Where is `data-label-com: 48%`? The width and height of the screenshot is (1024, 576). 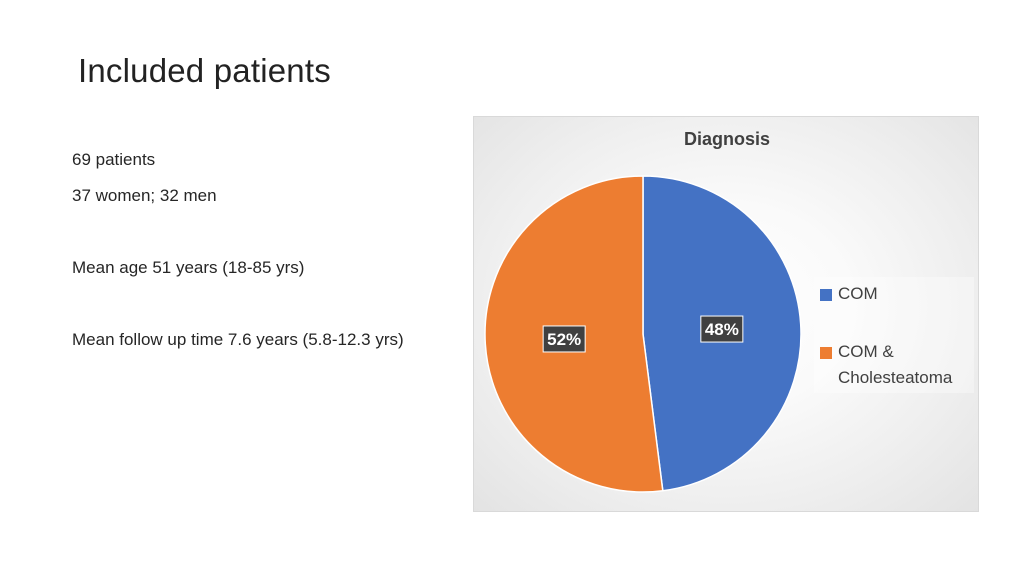
data-label-com: 48% is located at coordinates (722, 329).